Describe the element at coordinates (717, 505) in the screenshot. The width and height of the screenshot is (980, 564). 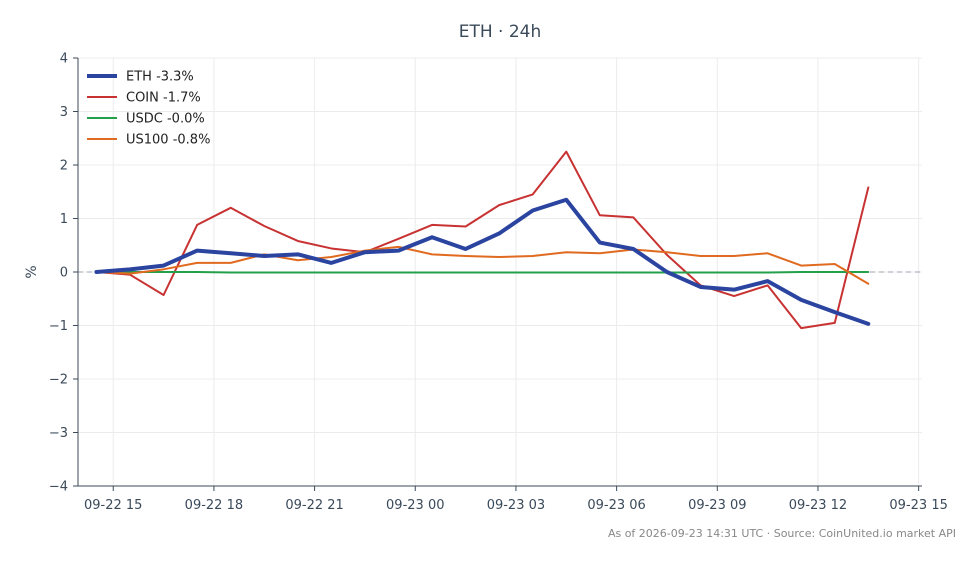
I see `x-tick-label: 09-23 09` at that location.